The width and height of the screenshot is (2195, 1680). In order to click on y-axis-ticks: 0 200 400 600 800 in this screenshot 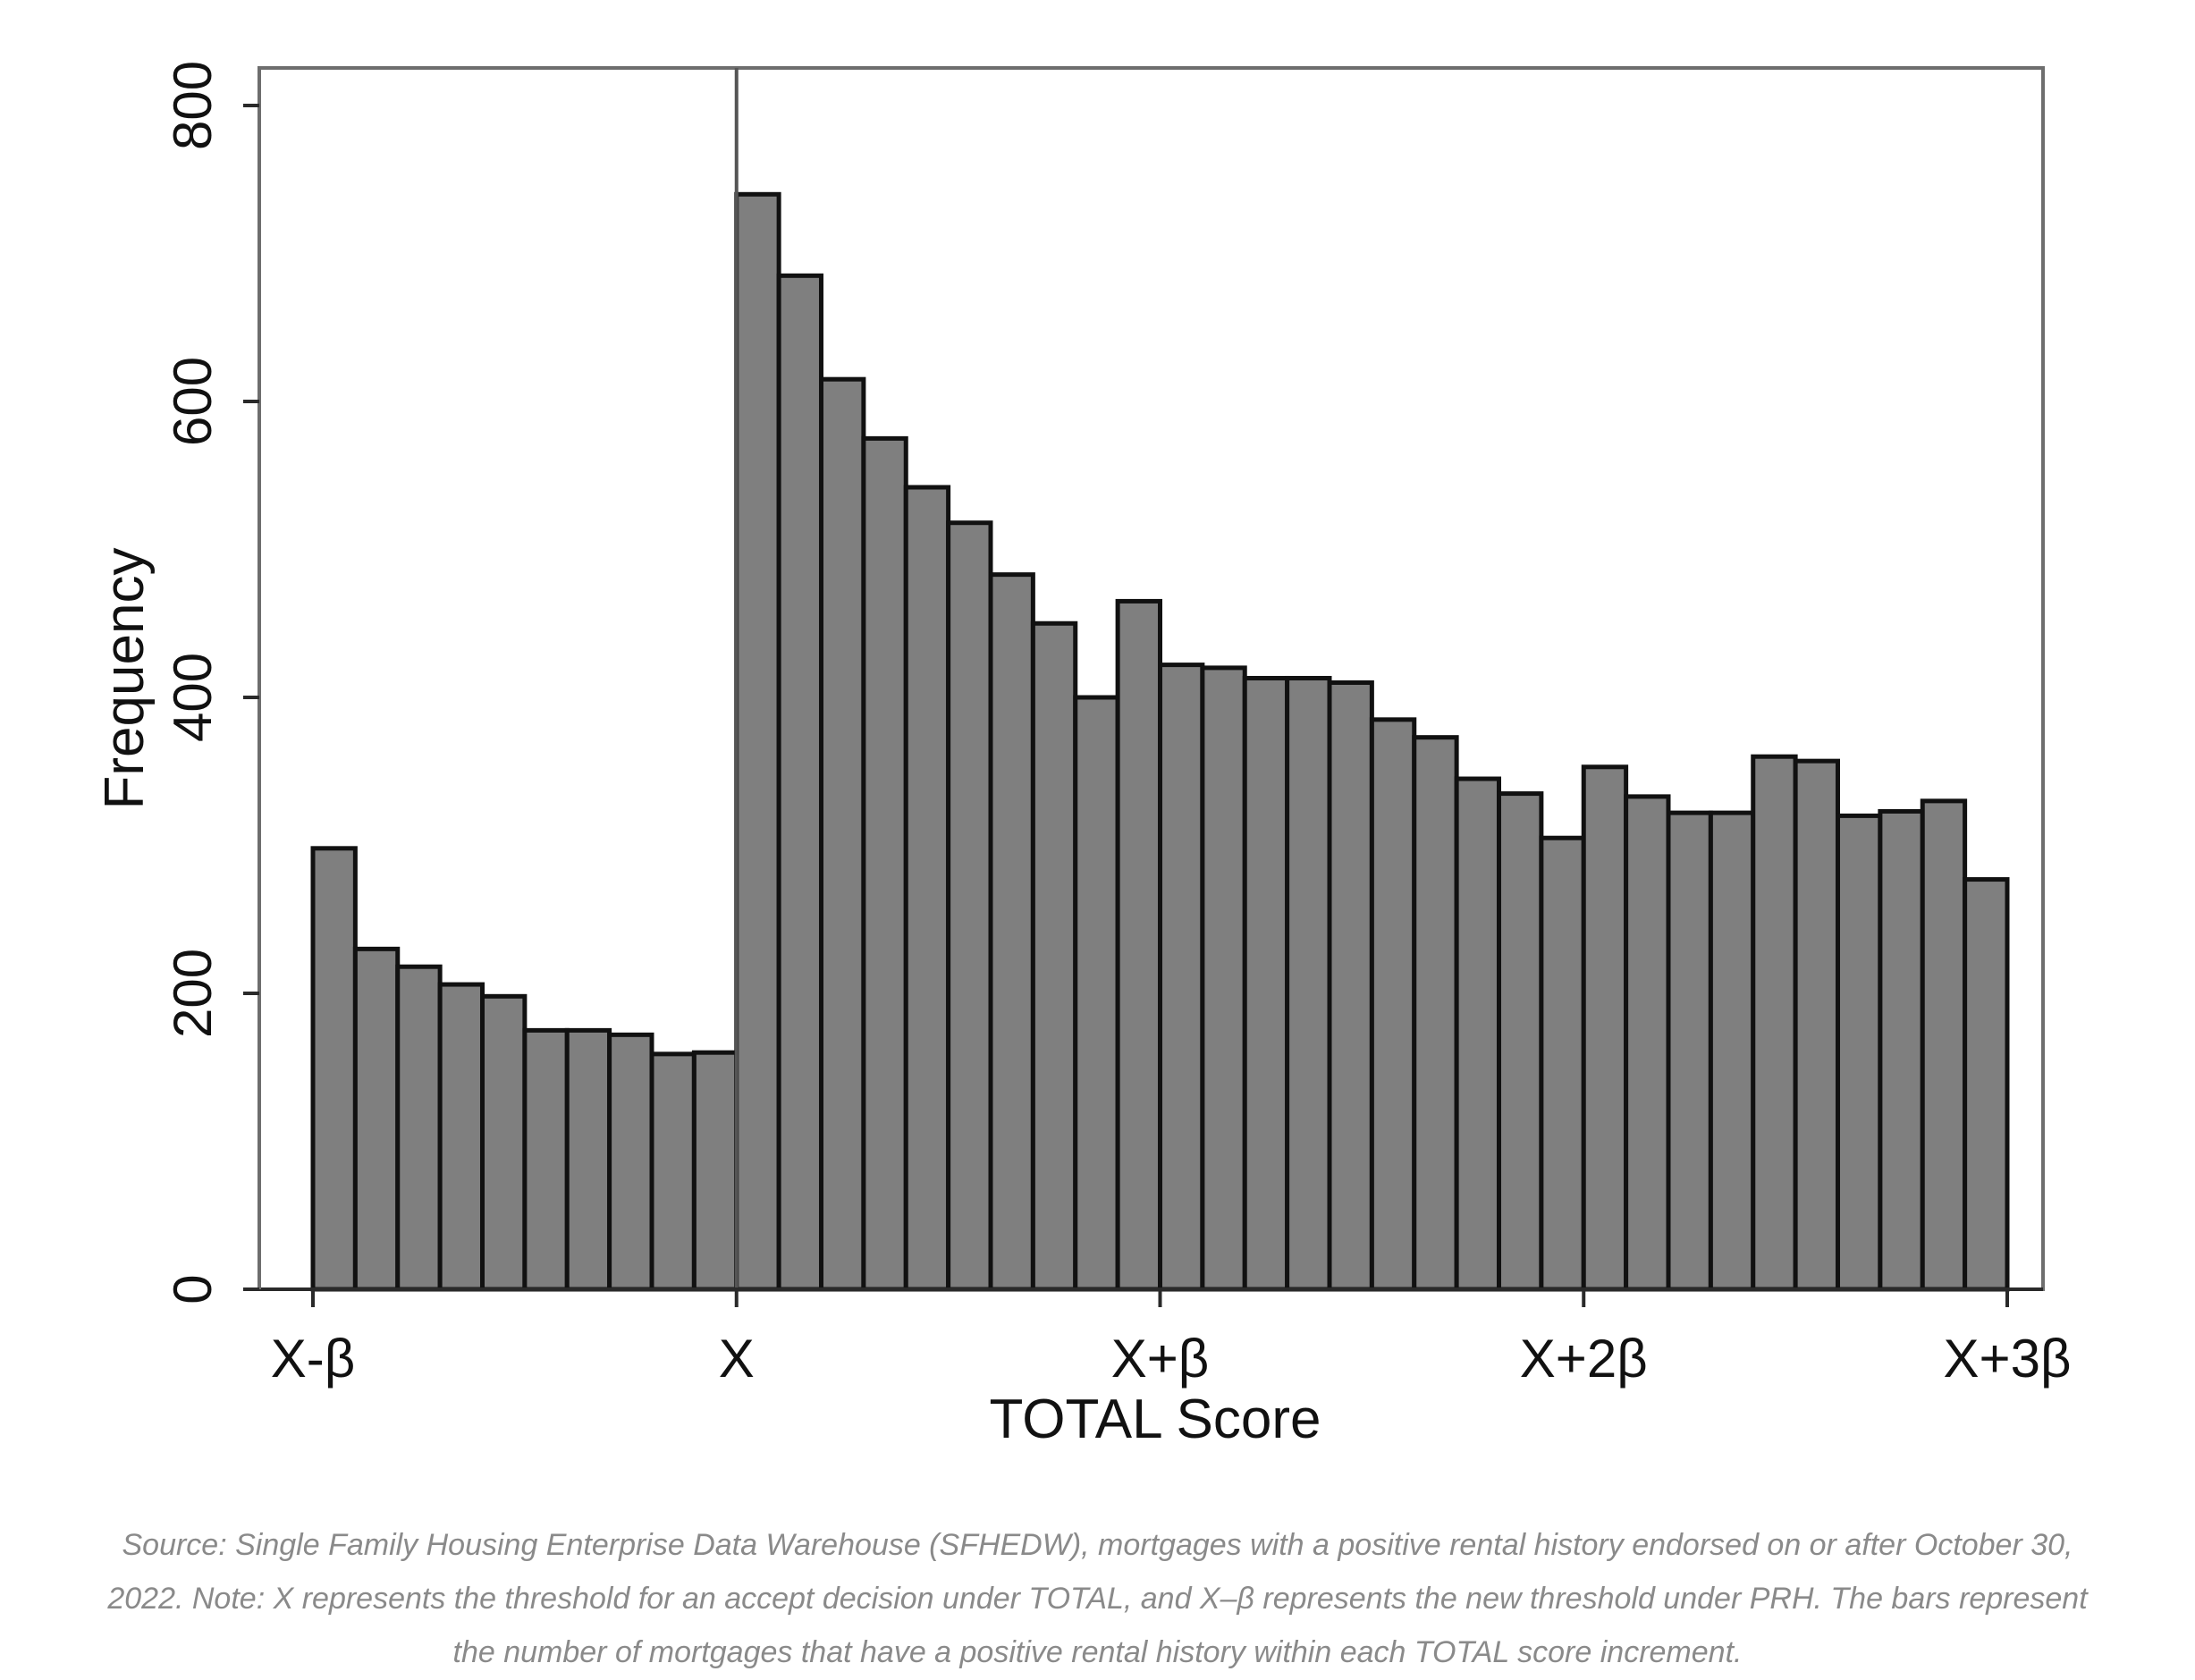, I will do `click(211, 682)`.